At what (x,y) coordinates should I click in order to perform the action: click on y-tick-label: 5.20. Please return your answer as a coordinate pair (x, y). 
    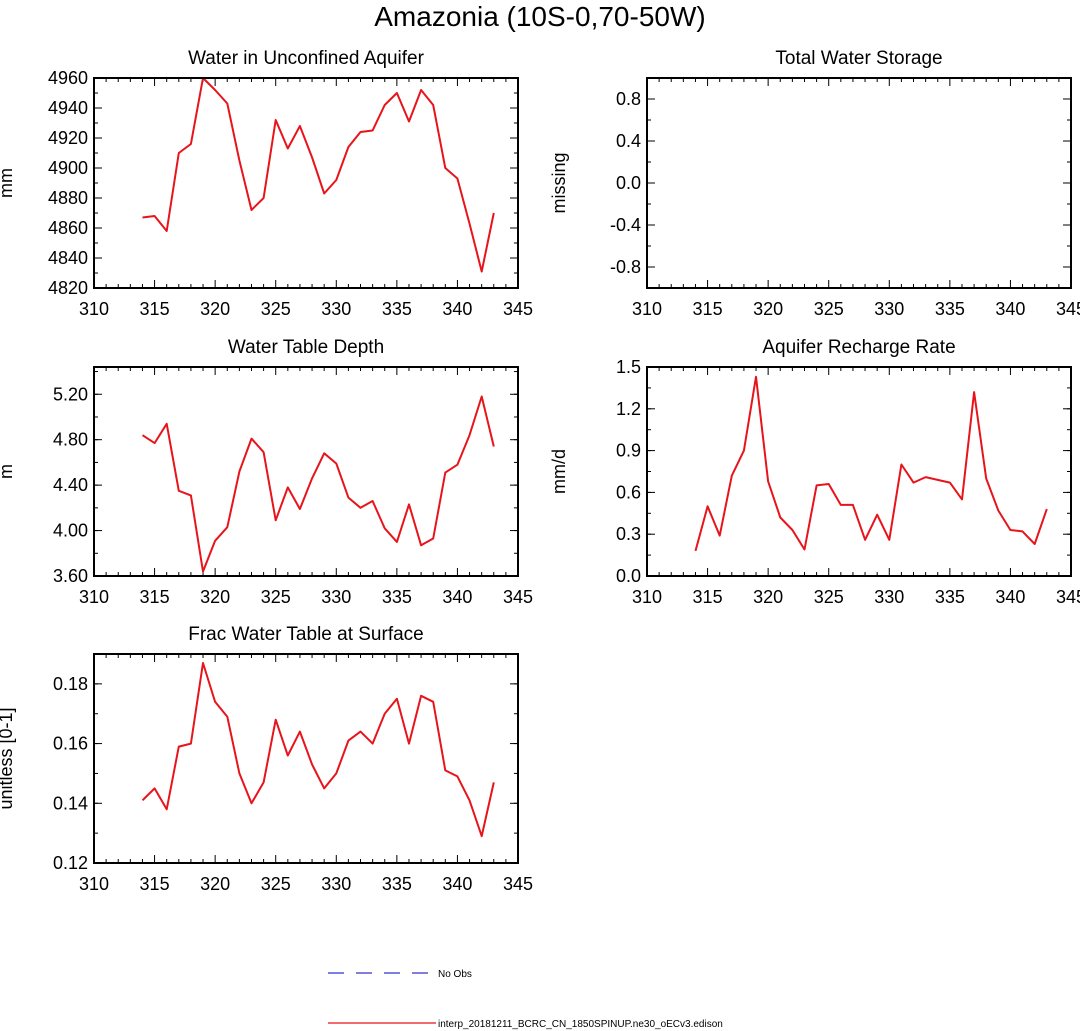
    Looking at the image, I should click on (70, 394).